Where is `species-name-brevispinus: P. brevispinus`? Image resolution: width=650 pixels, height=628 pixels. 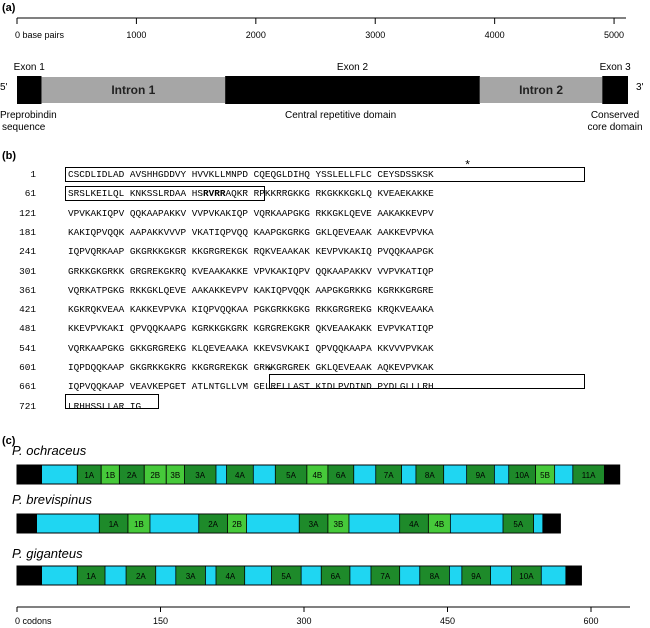
species-name-brevispinus: P. brevispinus is located at coordinates (52, 499).